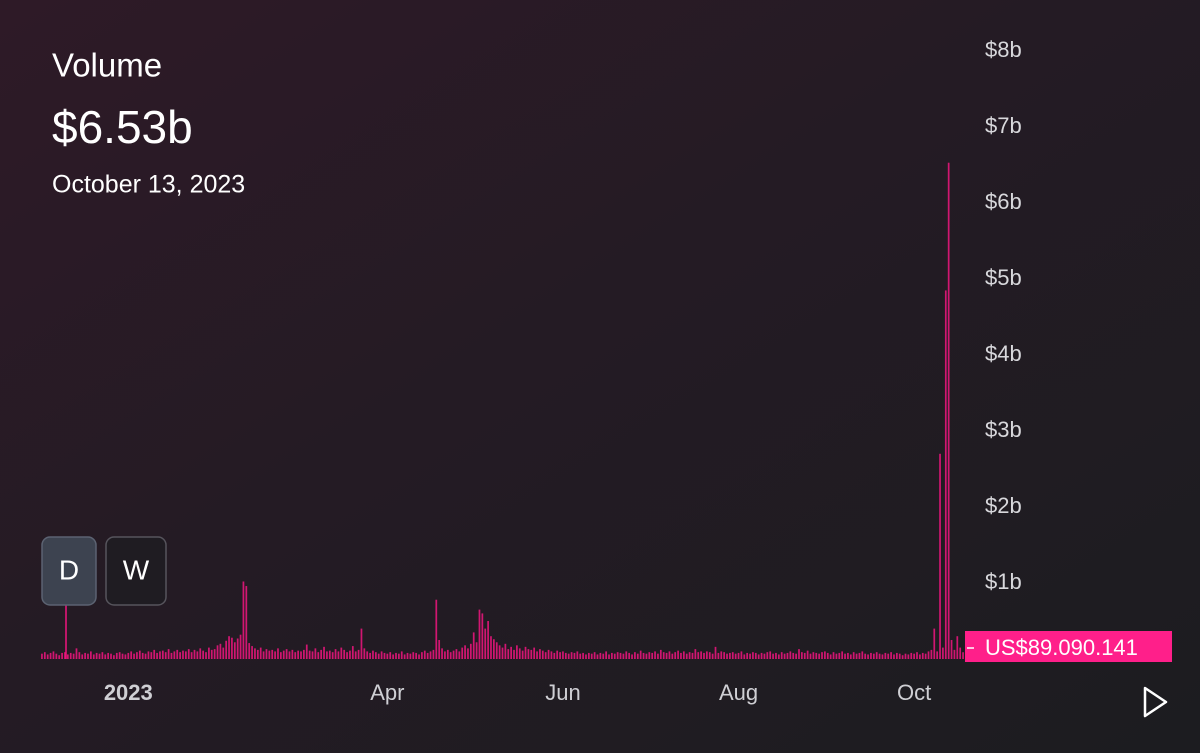 This screenshot has width=1200, height=753. What do you see at coordinates (1155, 702) in the screenshot?
I see `play-button` at bounding box center [1155, 702].